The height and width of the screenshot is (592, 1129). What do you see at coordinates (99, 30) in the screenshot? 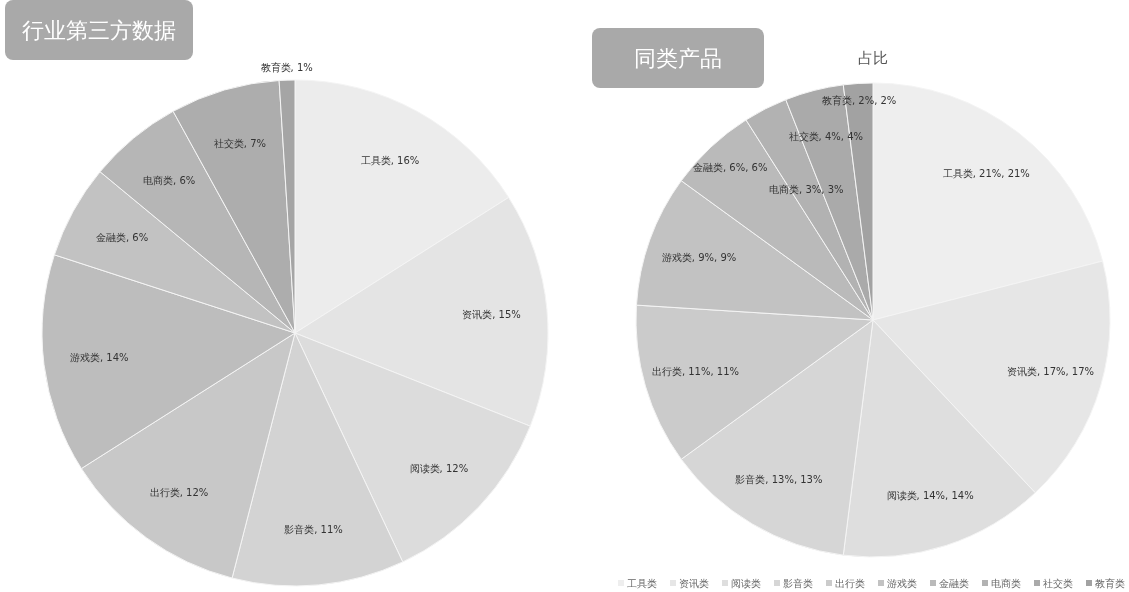
I see `title: 行业第三方数据` at bounding box center [99, 30].